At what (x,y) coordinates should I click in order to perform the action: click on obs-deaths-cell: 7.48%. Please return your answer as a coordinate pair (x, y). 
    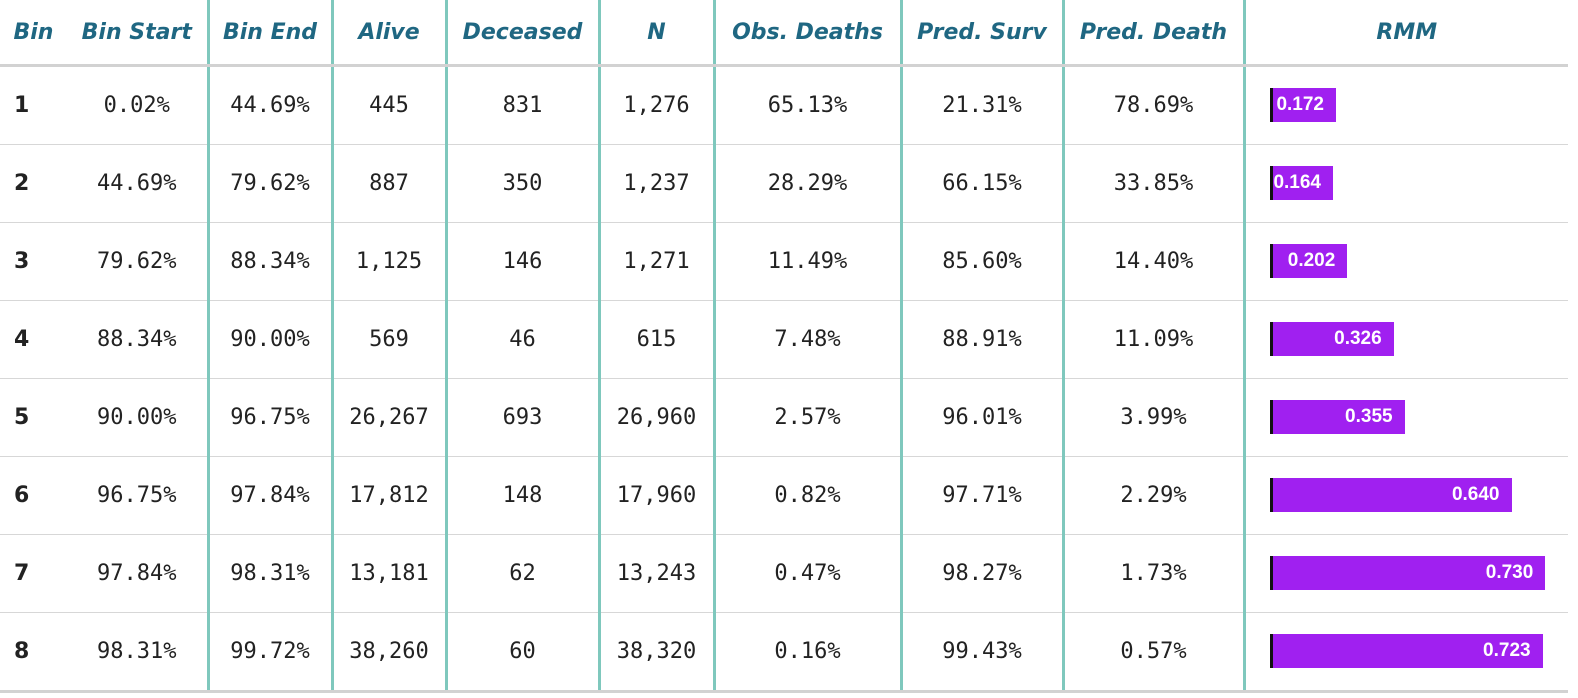
    Looking at the image, I should click on (808, 339).